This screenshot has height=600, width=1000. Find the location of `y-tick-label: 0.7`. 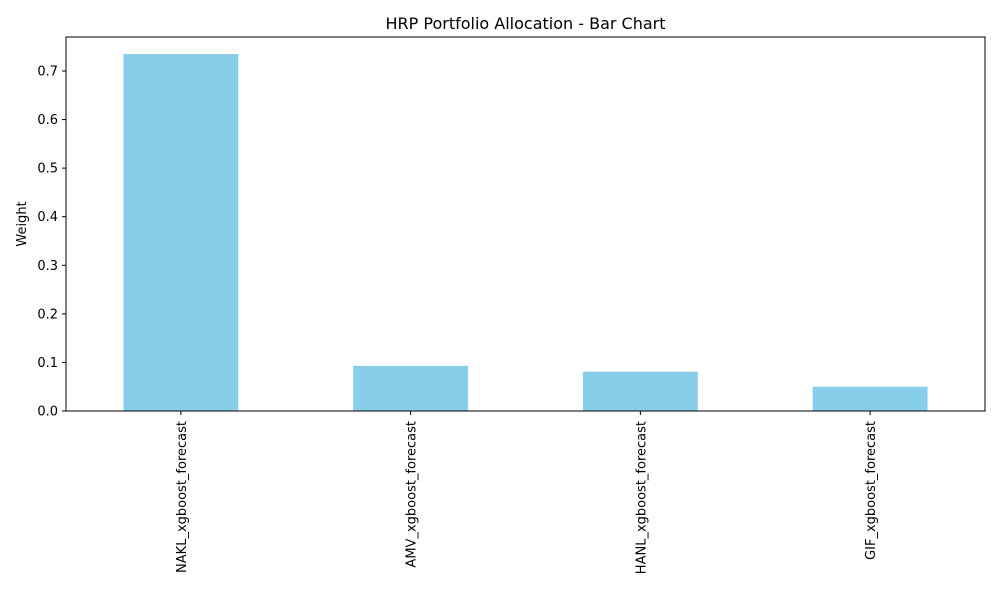

y-tick-label: 0.7 is located at coordinates (47, 72).